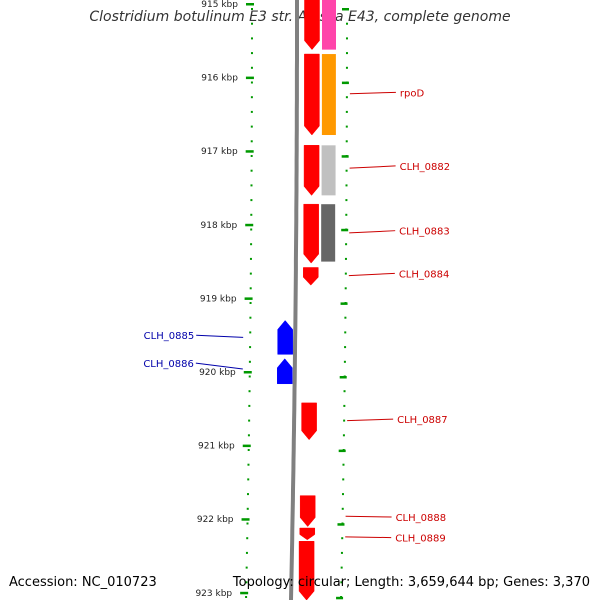 The height and width of the screenshot is (600, 600). I want to click on gene-label: CLH_0882, so click(425, 167).